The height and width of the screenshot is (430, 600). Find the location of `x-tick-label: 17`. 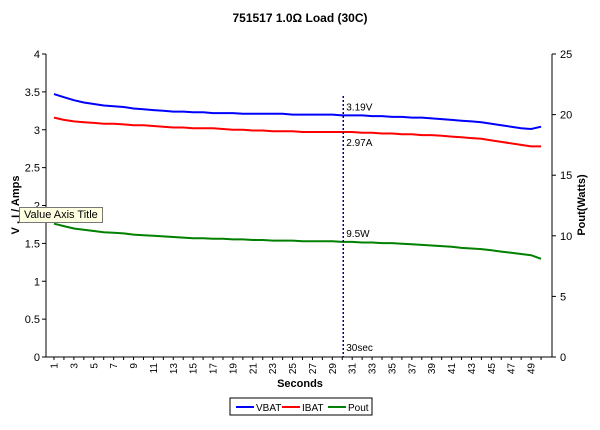

x-tick-label: 17 is located at coordinates (214, 369).